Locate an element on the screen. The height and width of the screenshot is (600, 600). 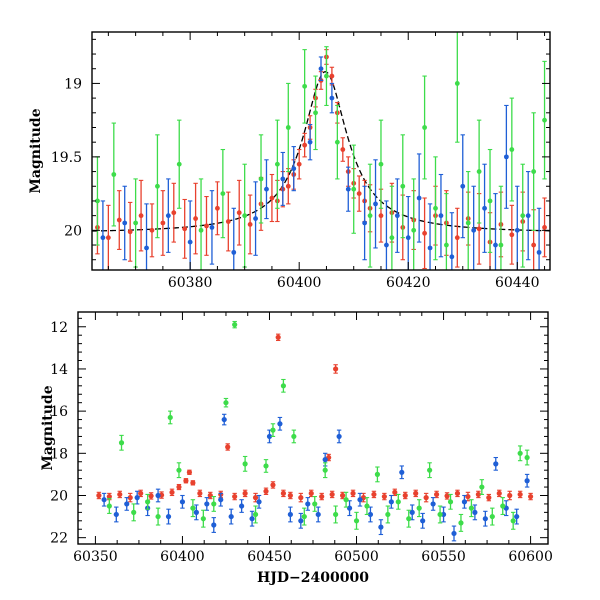
y-tick-label: 12 is located at coordinates (59, 328).